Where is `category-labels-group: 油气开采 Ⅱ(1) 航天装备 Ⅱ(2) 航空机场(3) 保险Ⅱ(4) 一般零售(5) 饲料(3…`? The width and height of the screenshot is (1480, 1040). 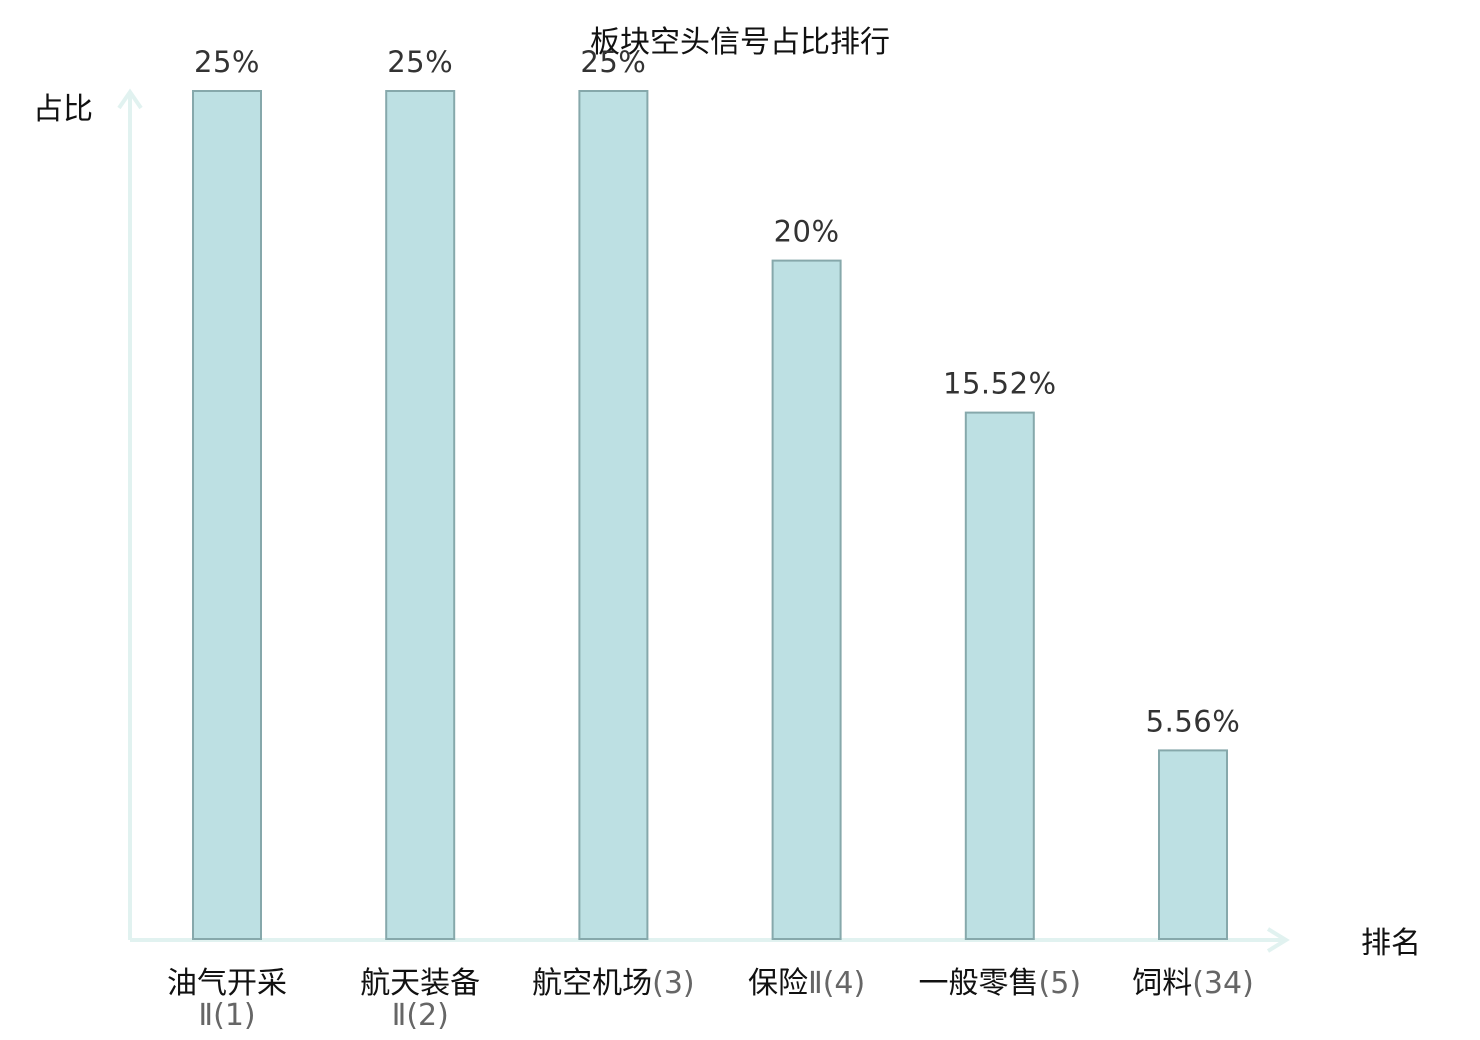 category-labels-group: 油气开采 Ⅱ(1) 航天装备 Ⅱ(2) 航空机场(3) 保险Ⅱ(4) 一般零售(5) 饲料(3… is located at coordinates (710, 999).